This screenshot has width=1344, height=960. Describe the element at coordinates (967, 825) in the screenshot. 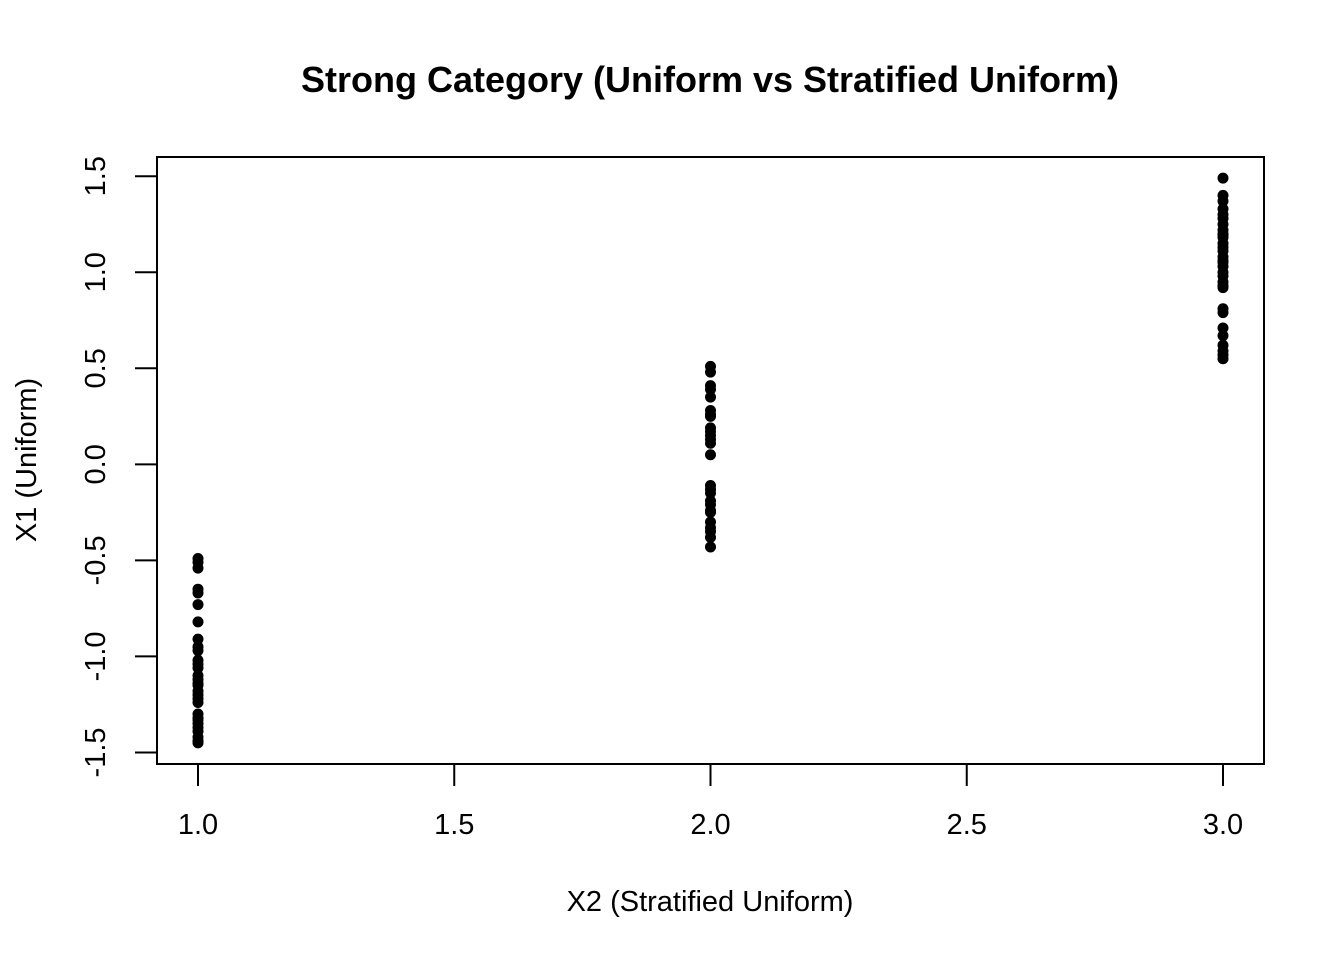

I see `x-tick-label: 2.5` at that location.